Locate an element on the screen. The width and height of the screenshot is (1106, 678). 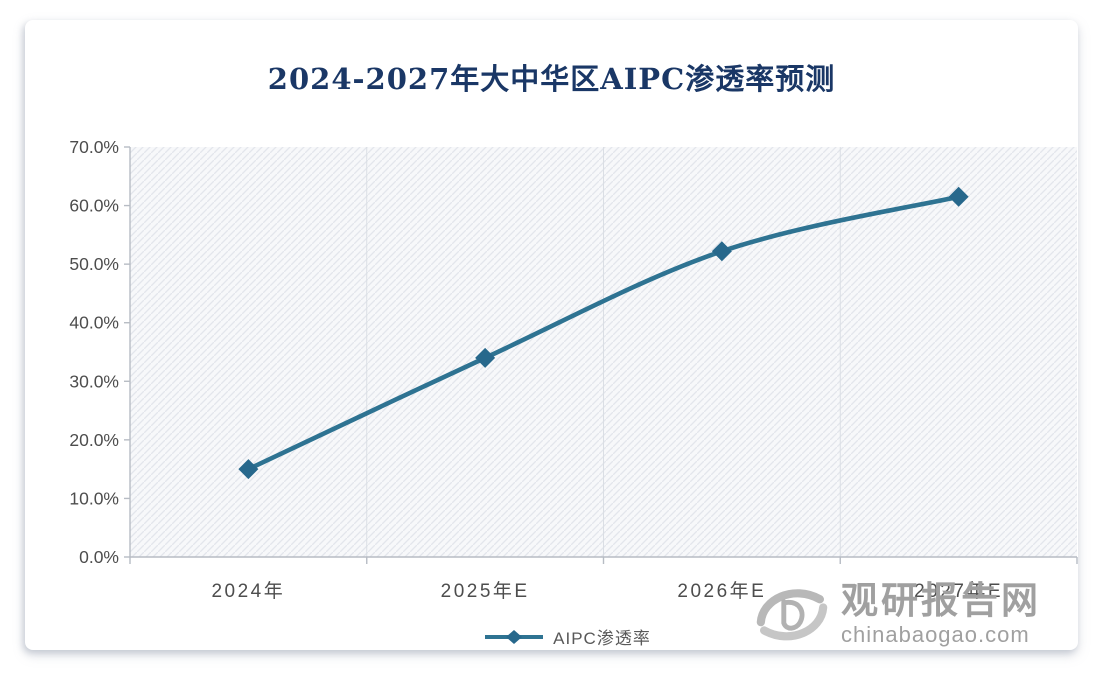
legend: AIPC渗透率 is located at coordinates (567, 636).